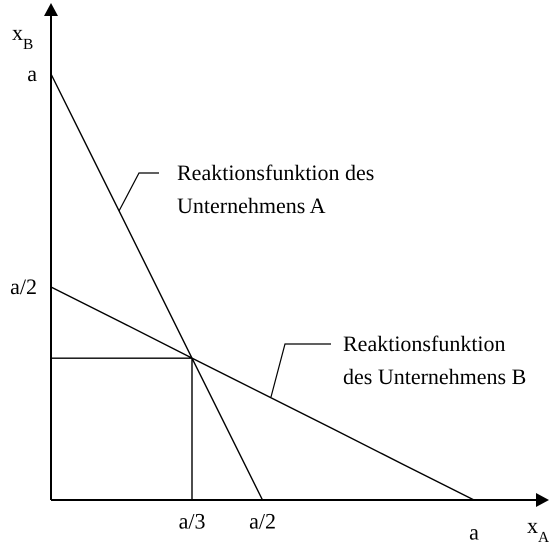 The width and height of the screenshot is (552, 544). What do you see at coordinates (275, 189) in the screenshot?
I see `annotation: Reaktionsfunktion des Unternehmens A` at bounding box center [275, 189].